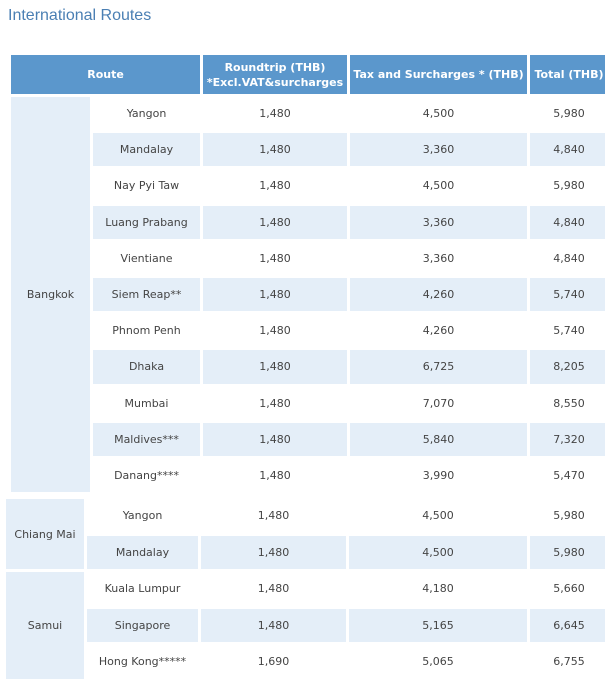 This screenshot has width=605, height=682. What do you see at coordinates (567, 625) in the screenshot?
I see `total-cell: 6,645` at bounding box center [567, 625].